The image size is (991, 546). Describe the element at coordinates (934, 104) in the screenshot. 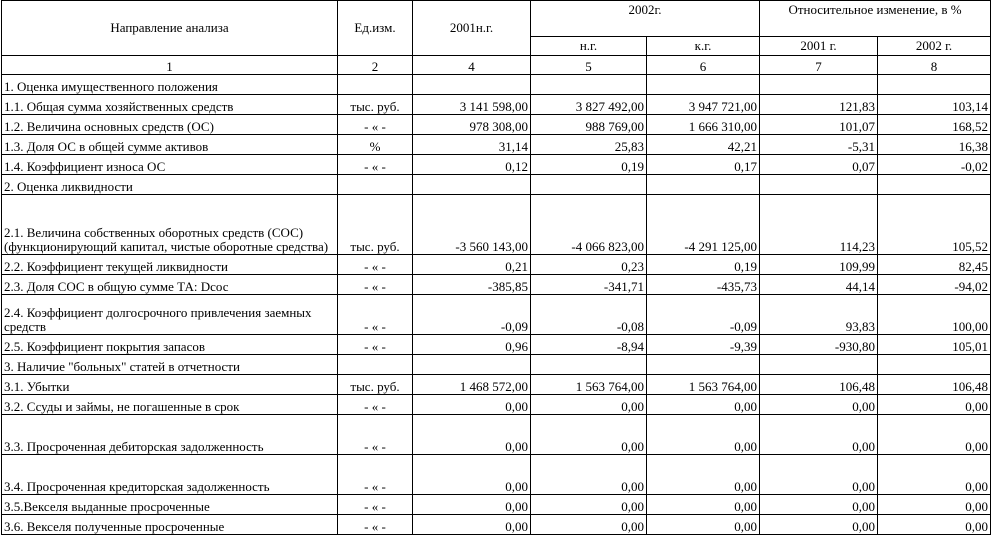

I see `relative-2002: 103,14` at that location.